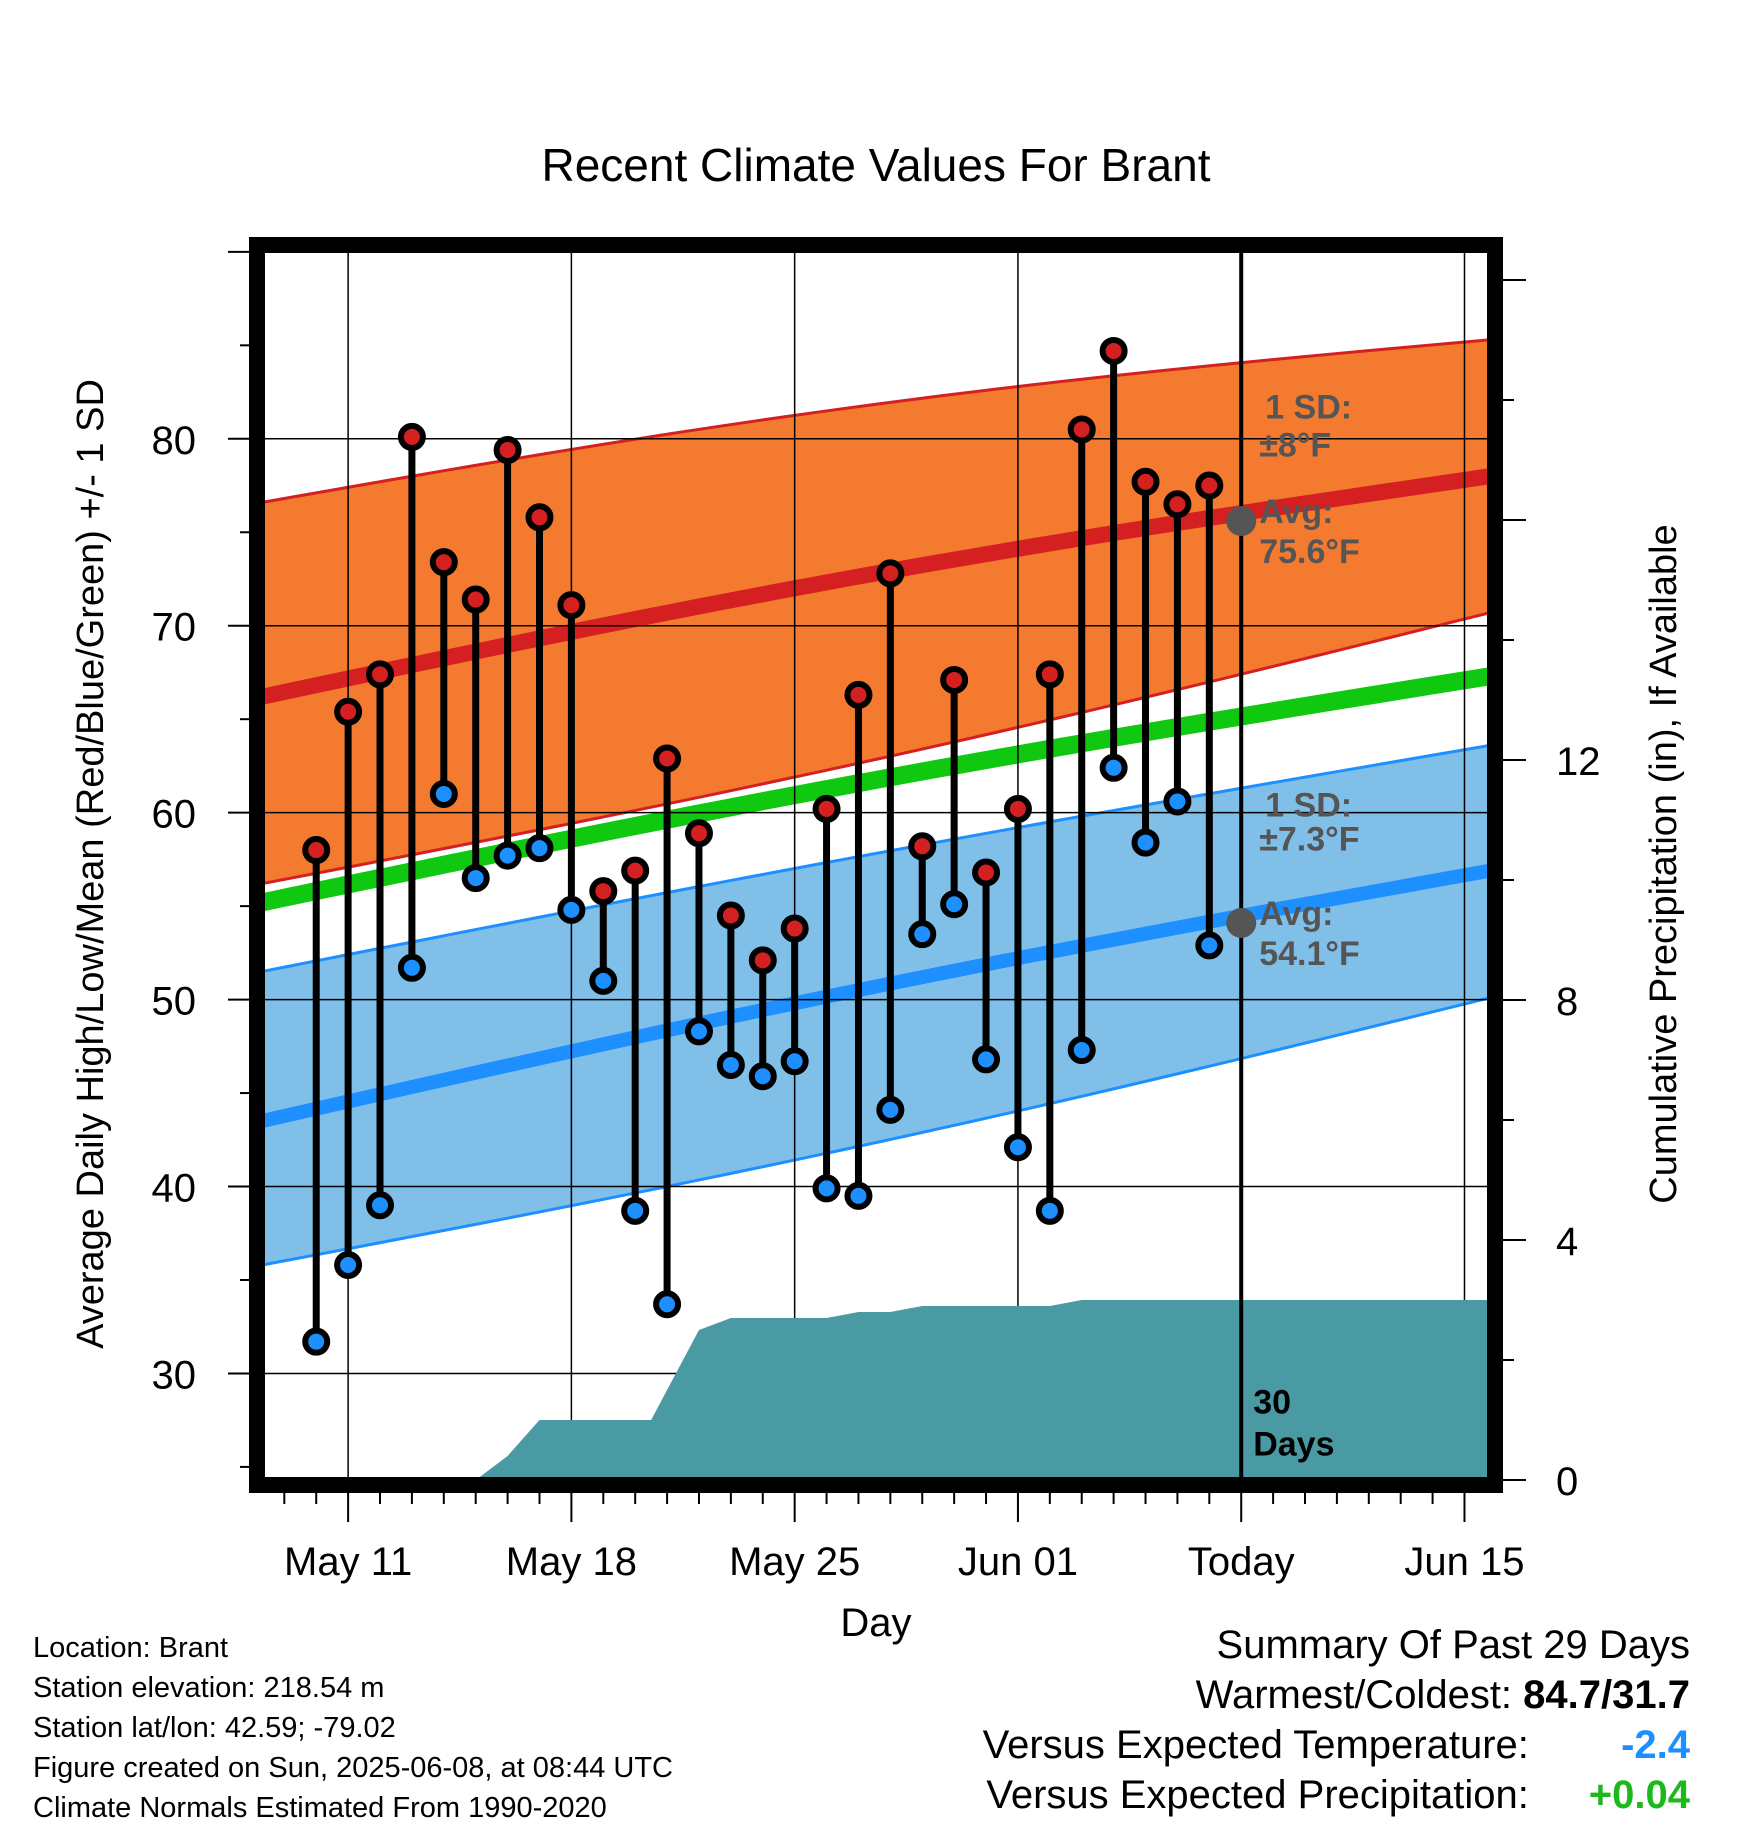 The height and width of the screenshot is (1828, 1748). Describe the element at coordinates (1567, 1242) in the screenshot. I see `y2-tick-label: 4` at that location.